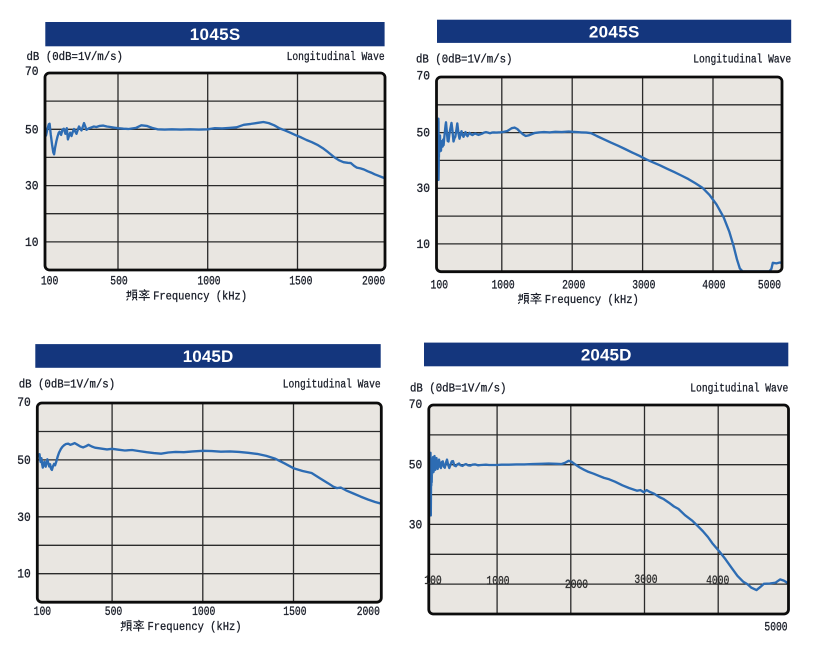 The width and height of the screenshot is (813, 671). I want to click on svg-text: 2045S, so click(614, 31).